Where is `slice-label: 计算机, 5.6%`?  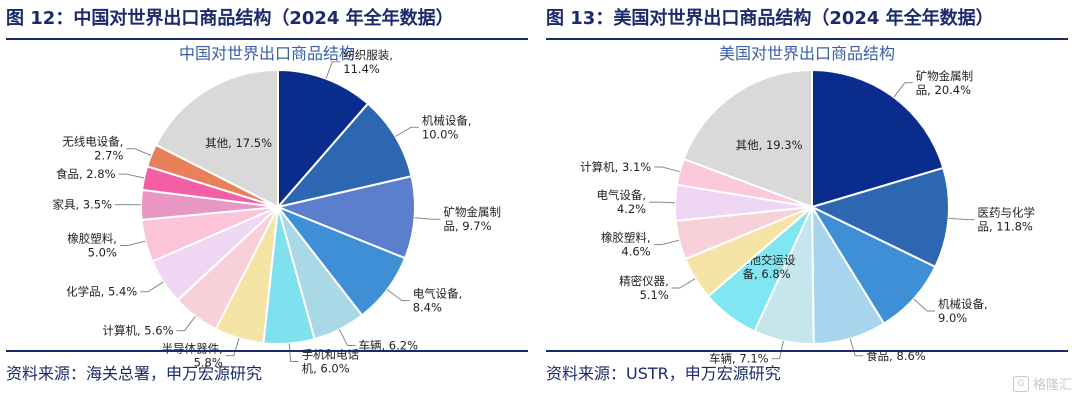
slice-label: 计算机, 5.6% is located at coordinates (137, 331).